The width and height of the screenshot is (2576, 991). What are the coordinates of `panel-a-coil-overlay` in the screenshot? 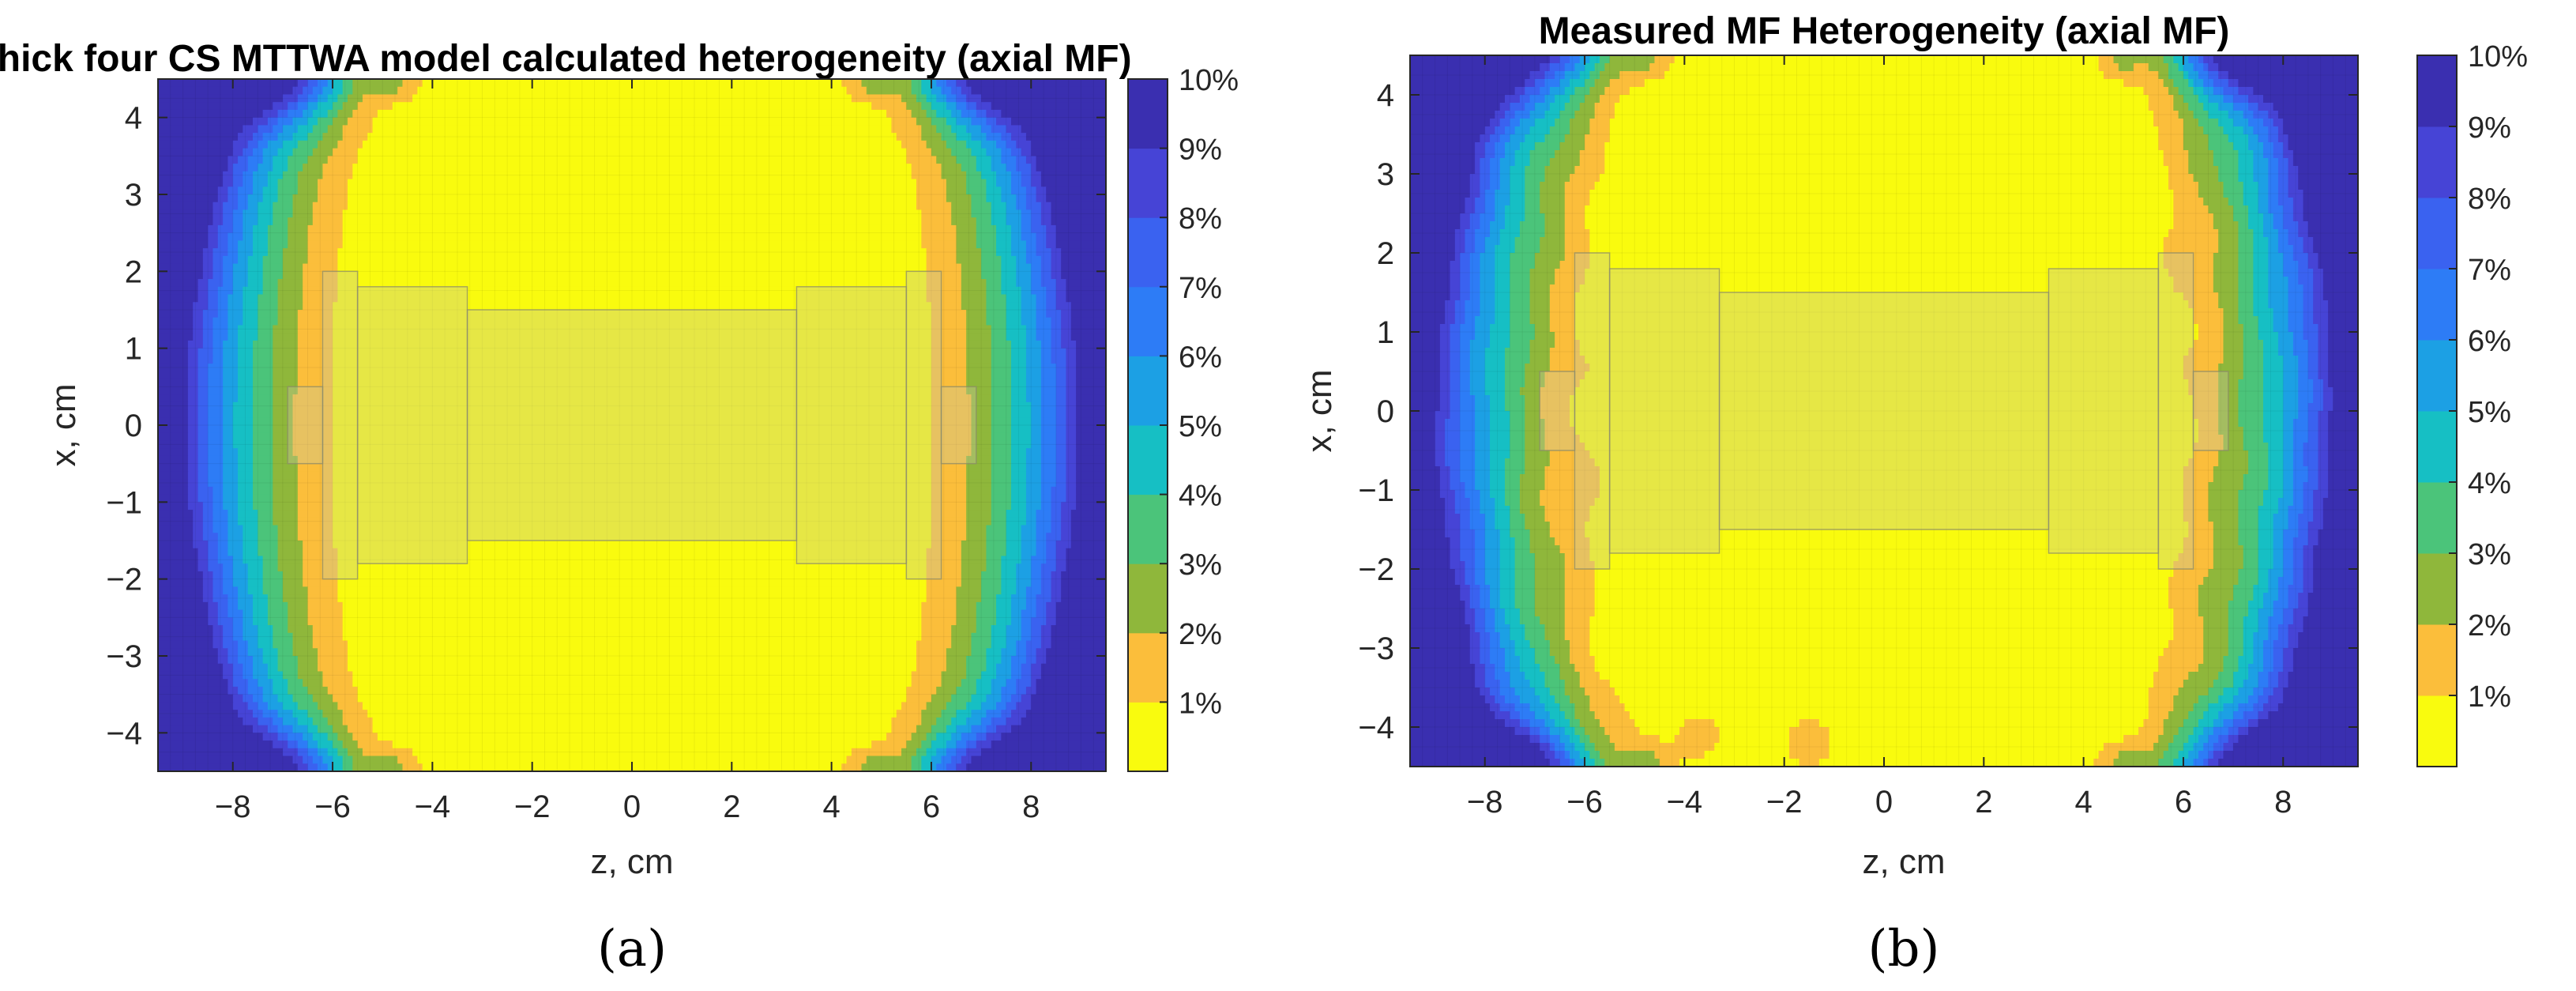 It's located at (632, 425).